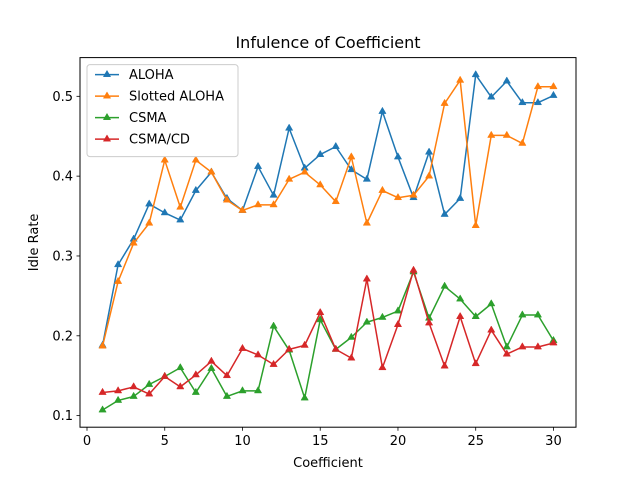  Describe the element at coordinates (62, 177) in the screenshot. I see `y-tick-label: 0.4` at that location.